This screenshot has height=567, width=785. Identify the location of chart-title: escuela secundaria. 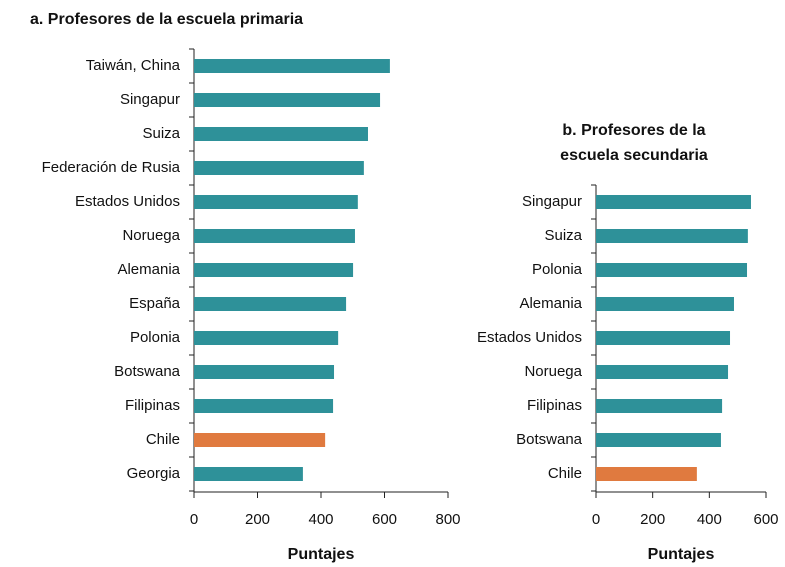
(634, 155).